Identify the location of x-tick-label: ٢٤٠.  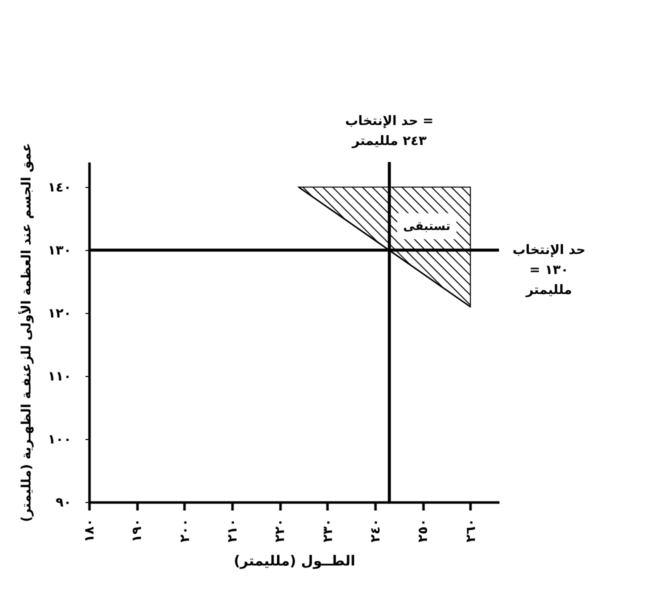
(376, 530).